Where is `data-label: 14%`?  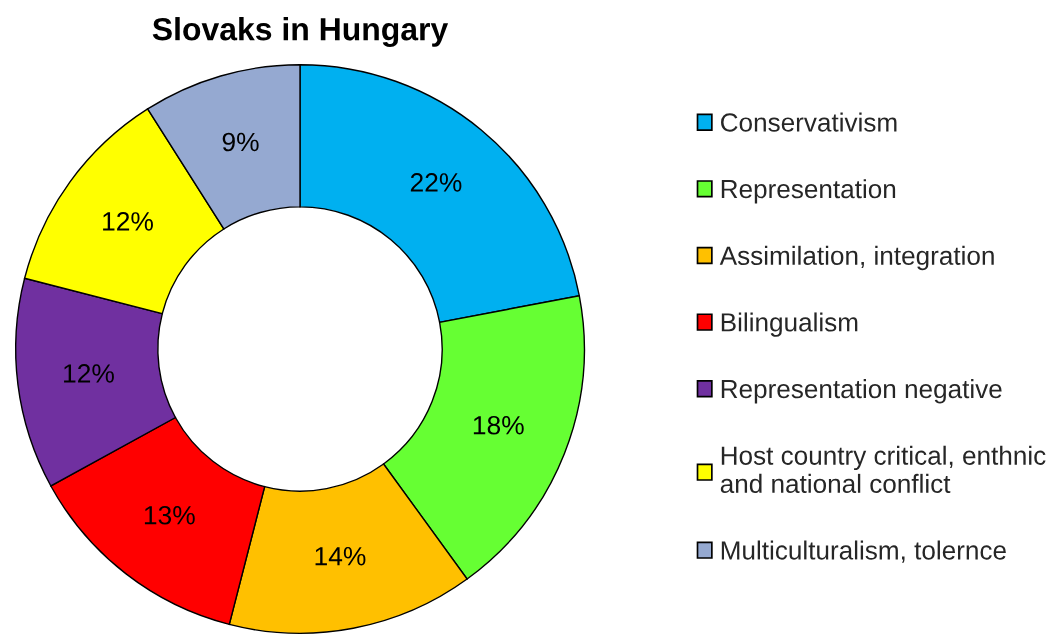
data-label: 14% is located at coordinates (340, 556).